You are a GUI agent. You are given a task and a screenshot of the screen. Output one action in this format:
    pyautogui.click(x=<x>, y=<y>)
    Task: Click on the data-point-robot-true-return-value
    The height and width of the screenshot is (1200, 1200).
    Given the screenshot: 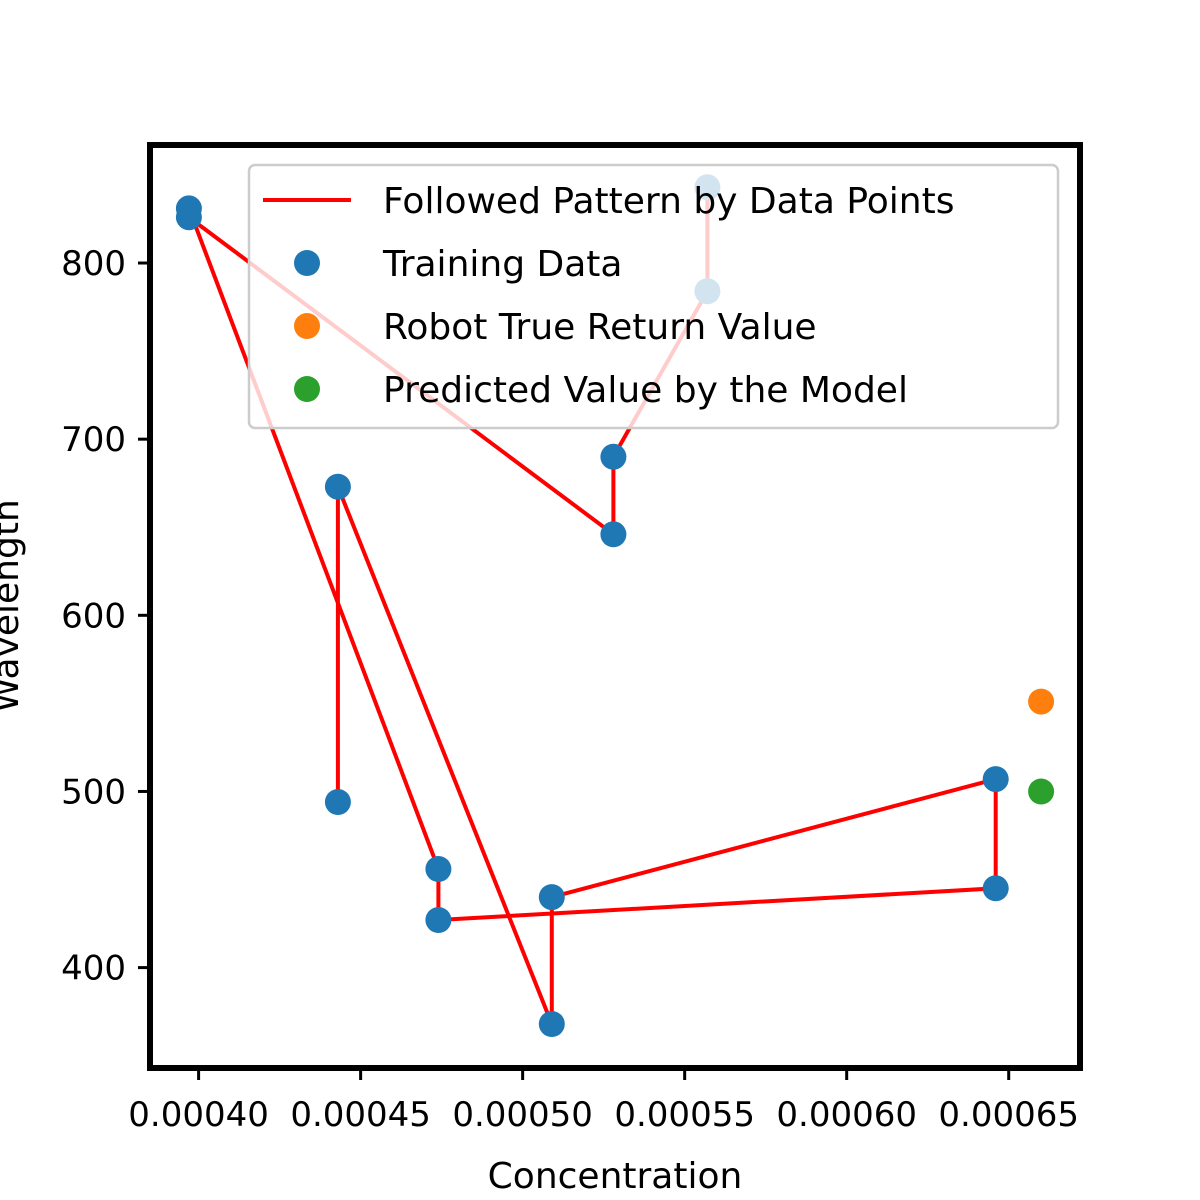 What is the action you would take?
    pyautogui.click(x=1041, y=701)
    